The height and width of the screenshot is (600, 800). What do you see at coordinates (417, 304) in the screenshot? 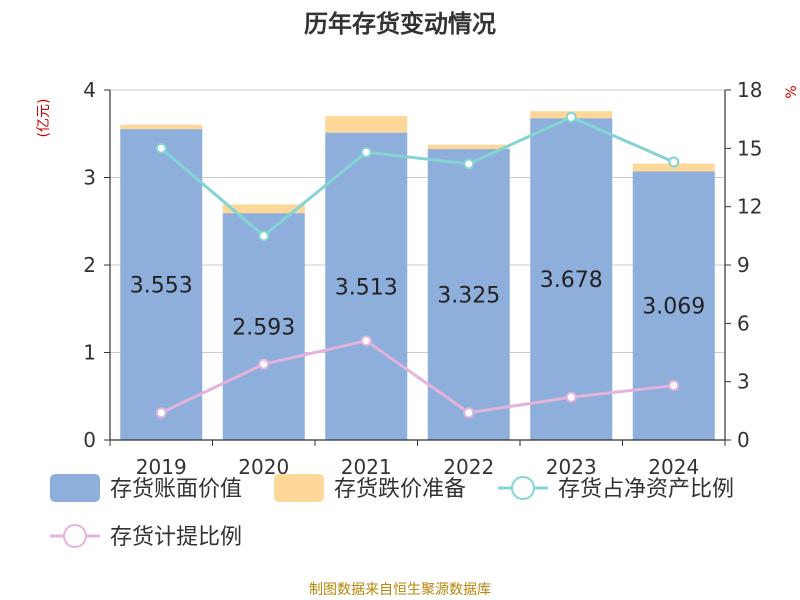
I see `data-labels: 3.553 2.593 3.513 3.325 3.678 3.069` at bounding box center [417, 304].